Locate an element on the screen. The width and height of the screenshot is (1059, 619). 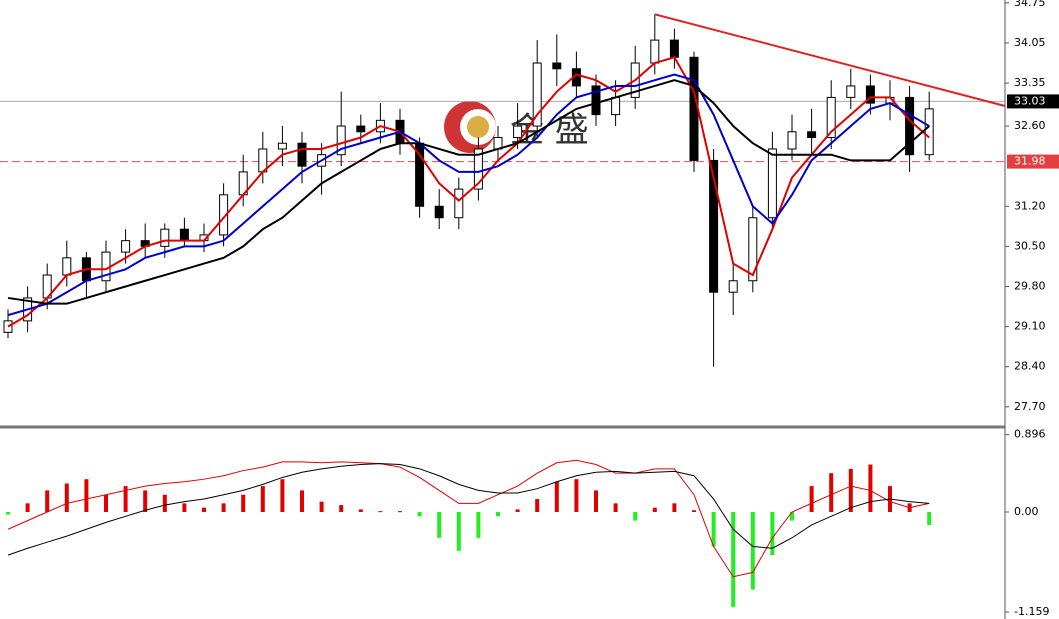
y-tick-label: 31.20 is located at coordinates (1030, 205).